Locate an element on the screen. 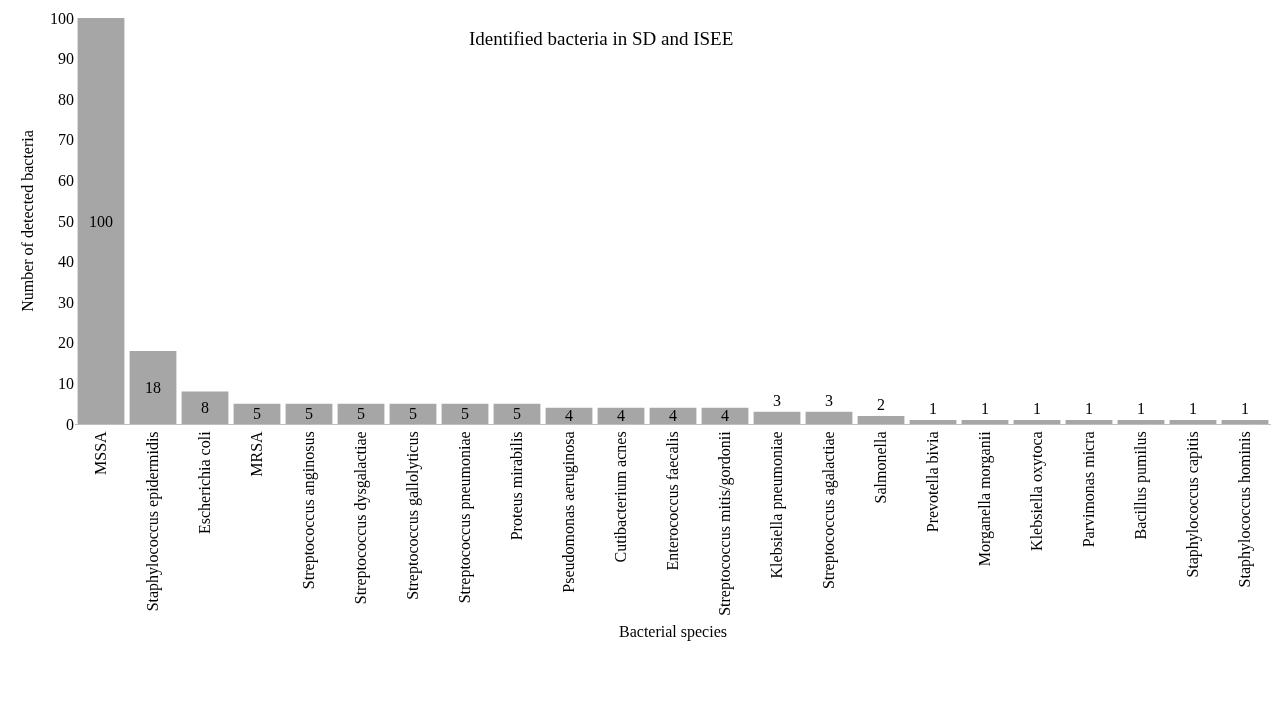 The image size is (1279, 714). x-tick-label: Streptococcus dysgalactiae is located at coordinates (361, 518).